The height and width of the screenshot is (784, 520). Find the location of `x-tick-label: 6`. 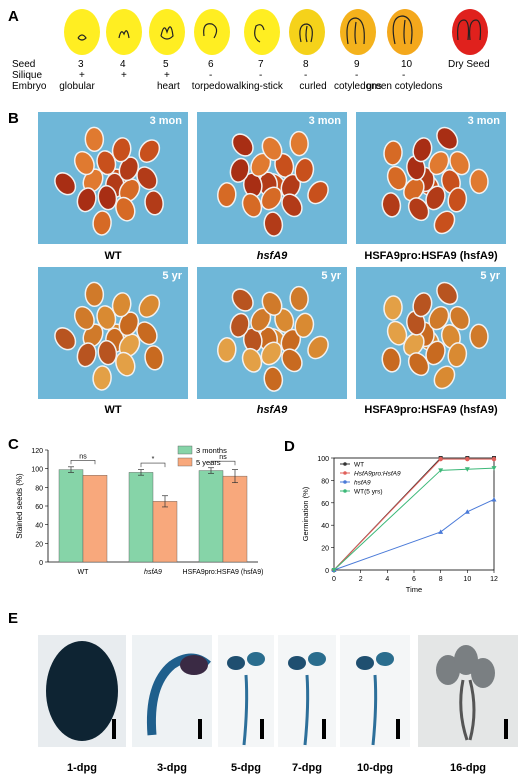

x-tick-label: 6 is located at coordinates (414, 579).